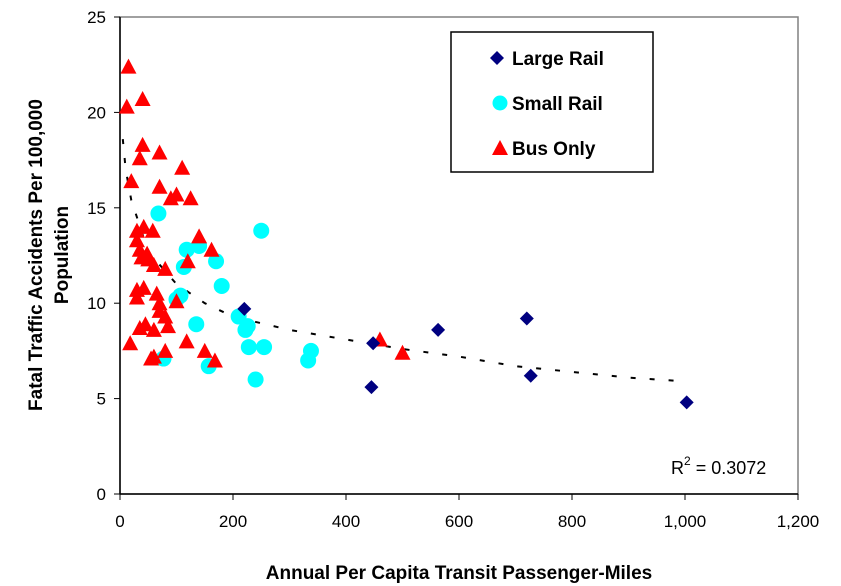 The image size is (841, 586). I want to click on legend-marker-large-rail, so click(497, 58).